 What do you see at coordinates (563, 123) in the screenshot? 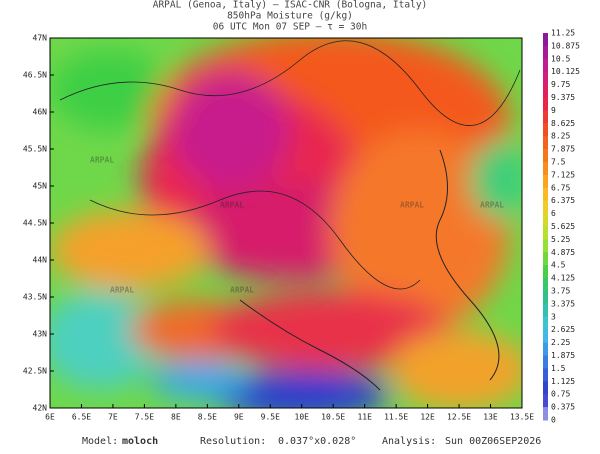
I see `colorbar-label: 8.625` at bounding box center [563, 123].